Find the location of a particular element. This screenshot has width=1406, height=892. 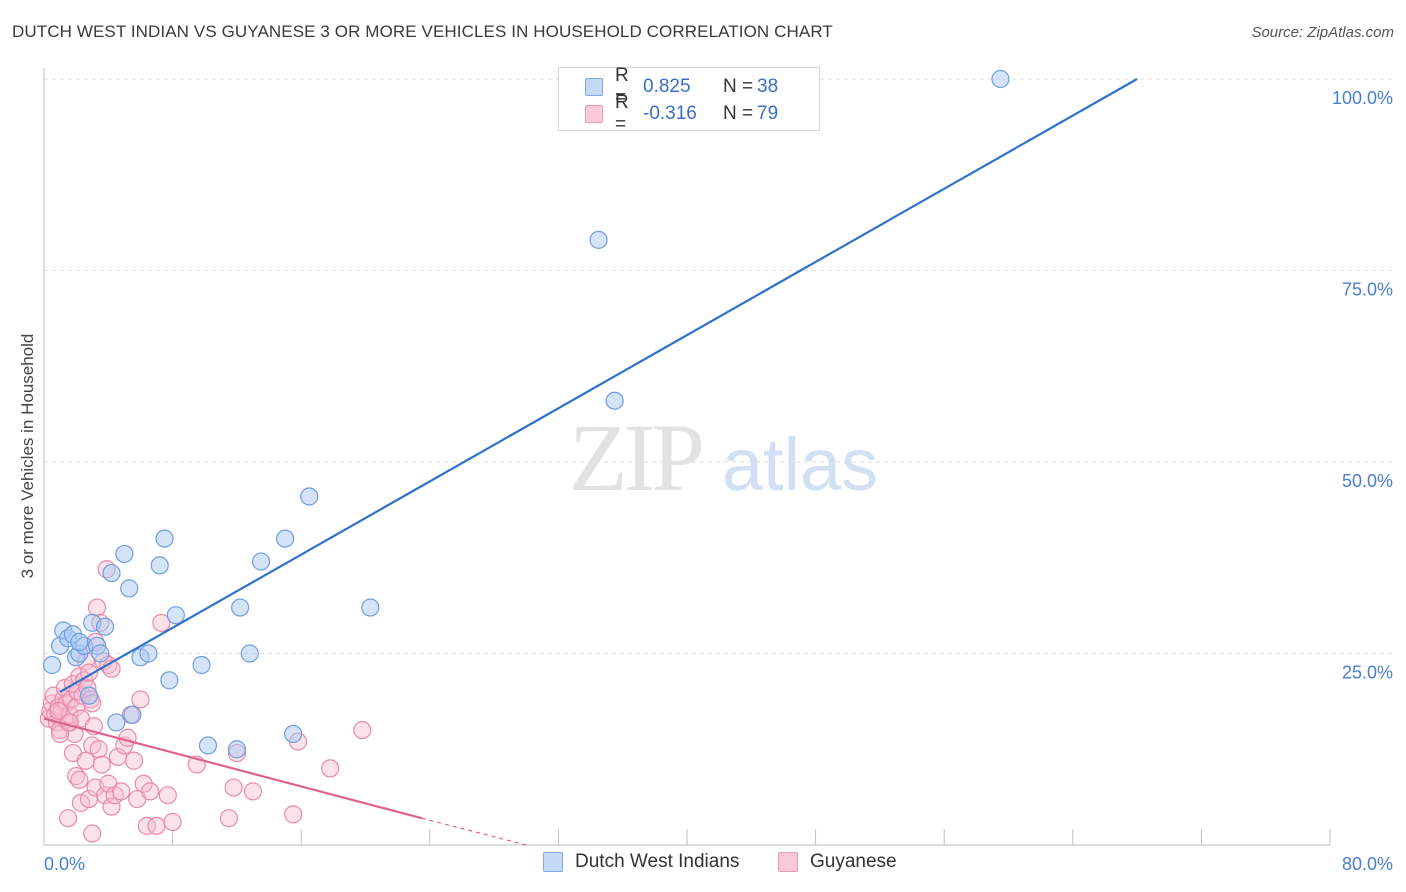

legend-row-dutch: R = 0.825 N = 38 is located at coordinates (682, 86).